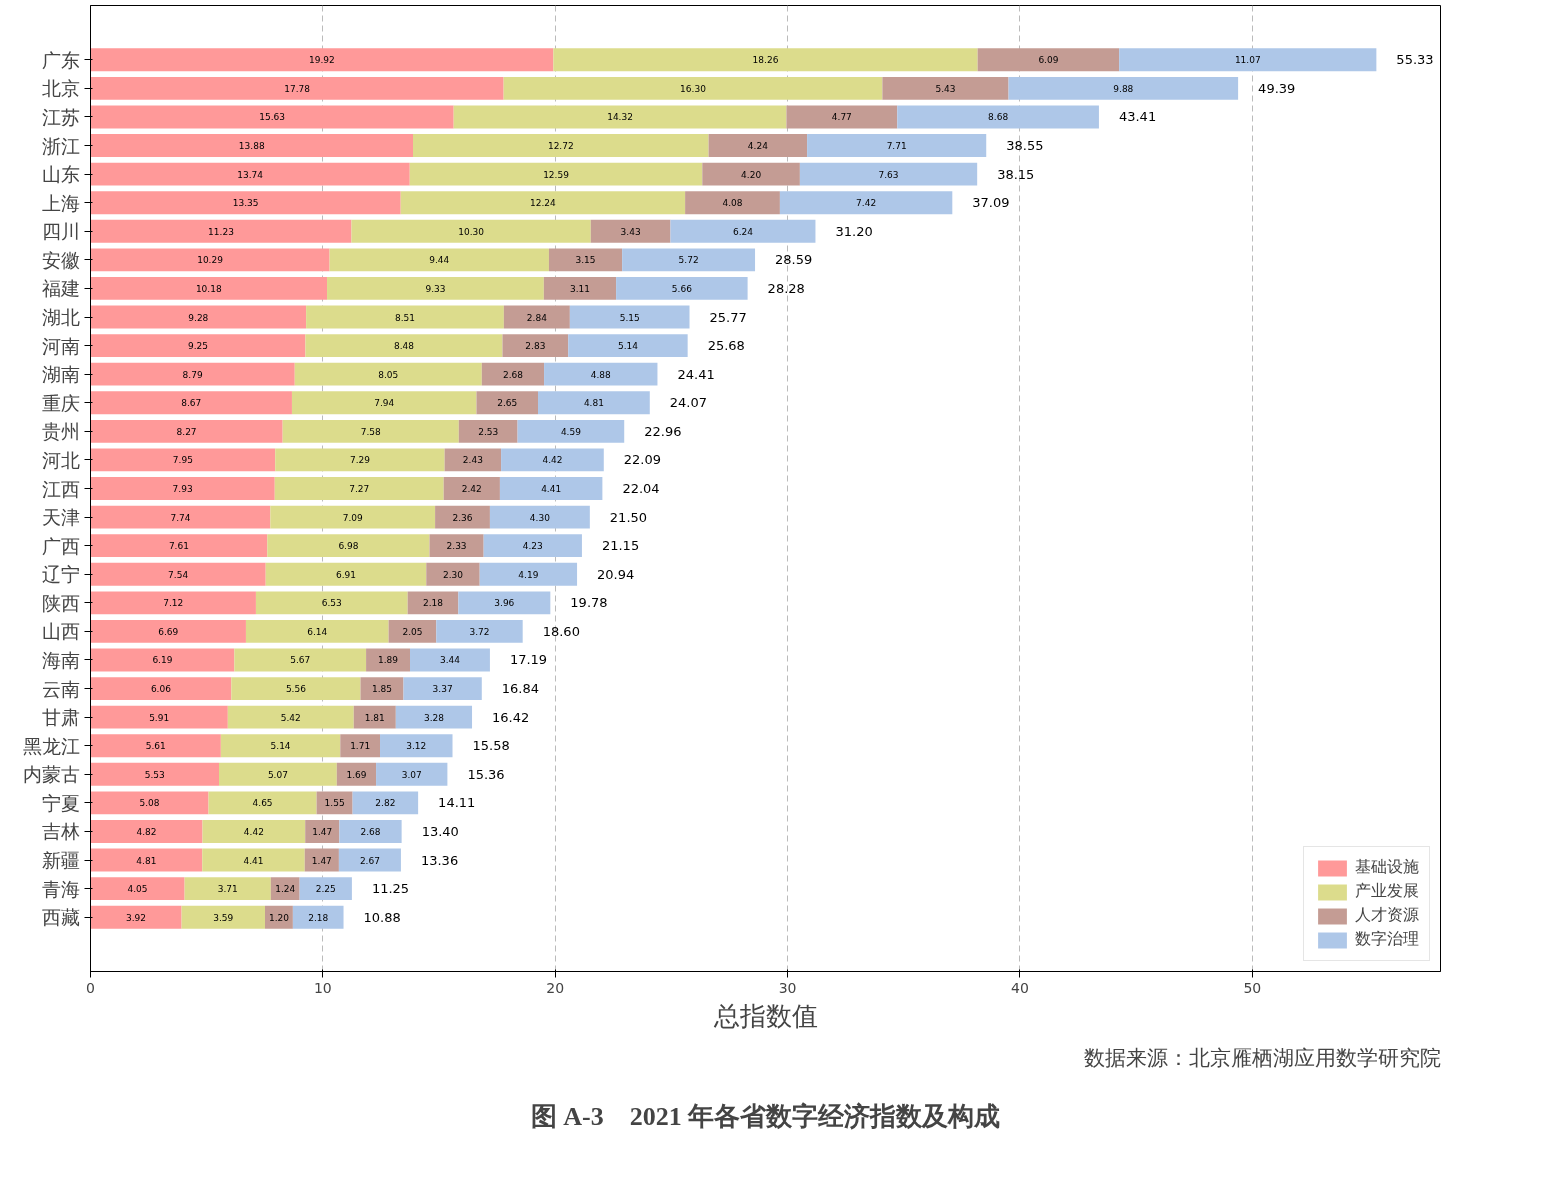 The image size is (1541, 1190). What do you see at coordinates (620, 546) in the screenshot?
I see `total-label: 21.15` at bounding box center [620, 546].